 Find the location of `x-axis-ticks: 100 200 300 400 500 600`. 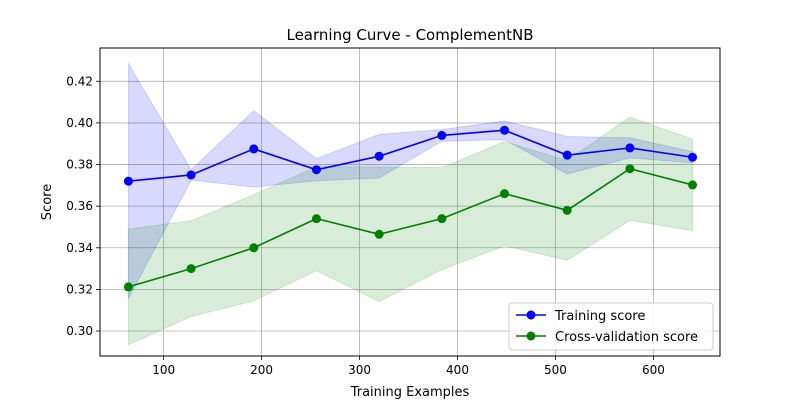

x-axis-ticks: 100 200 300 400 500 600 is located at coordinates (408, 366).